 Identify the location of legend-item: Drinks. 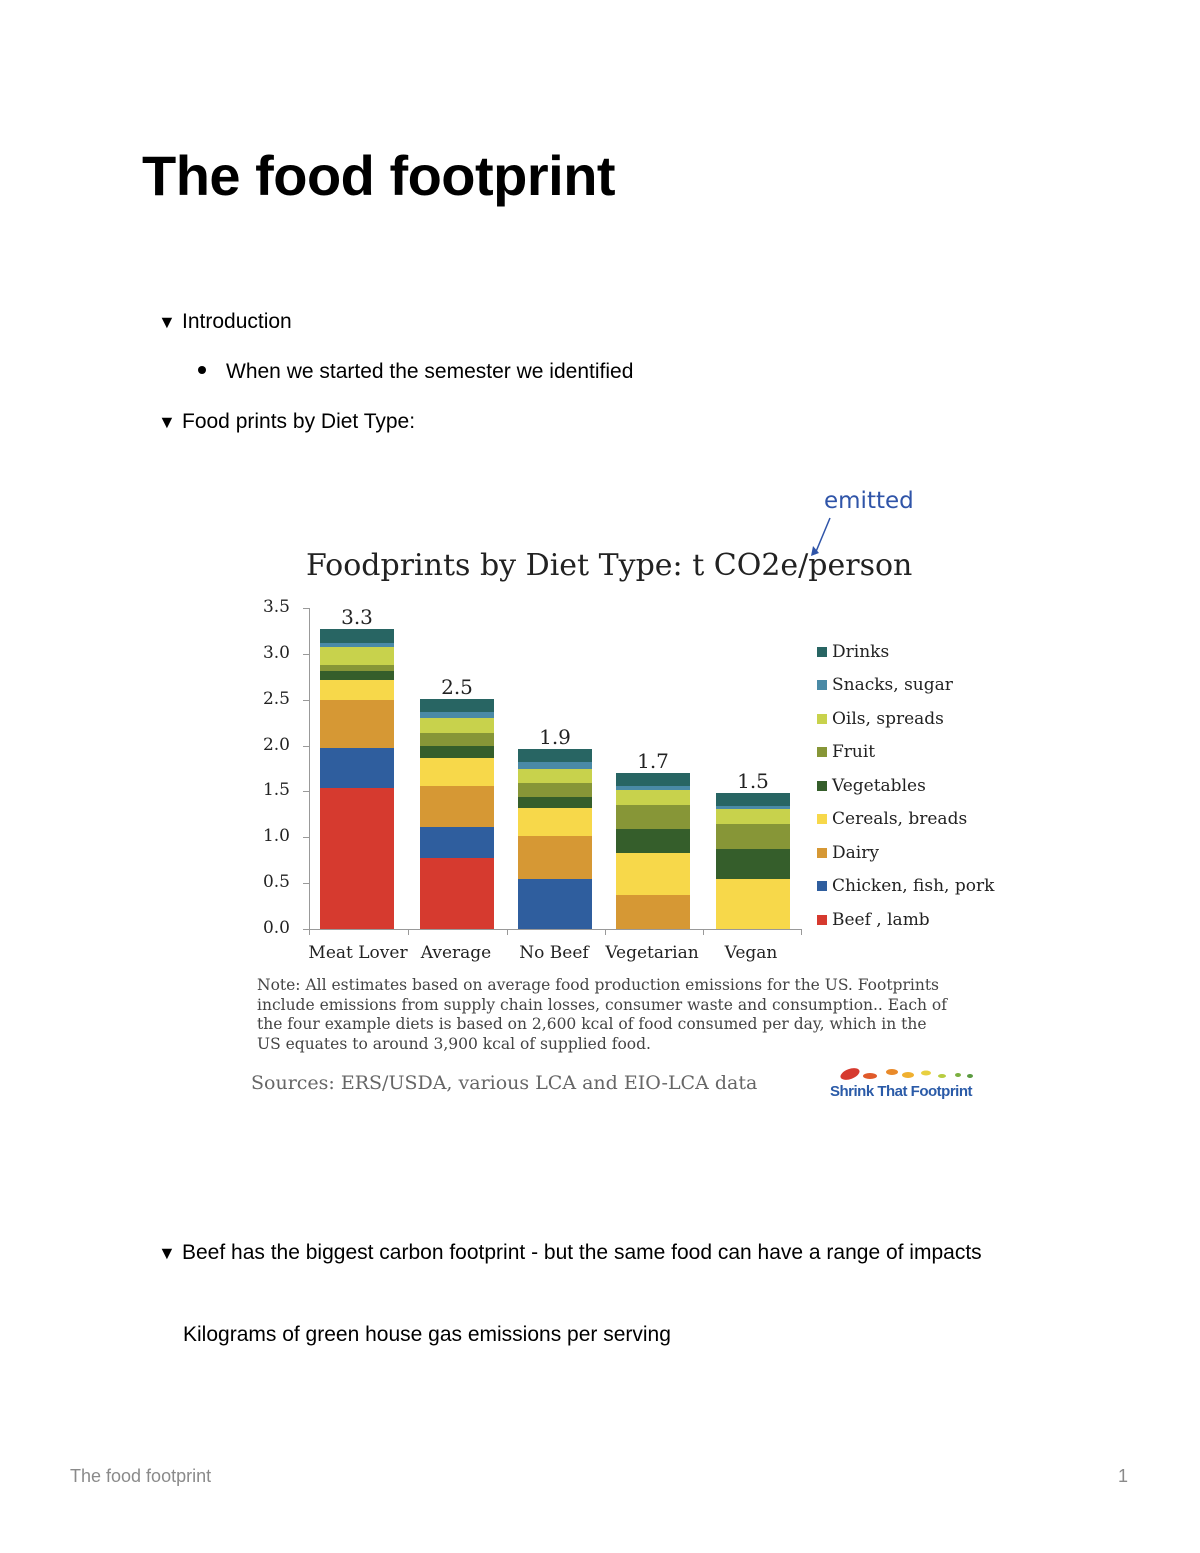
(905, 652).